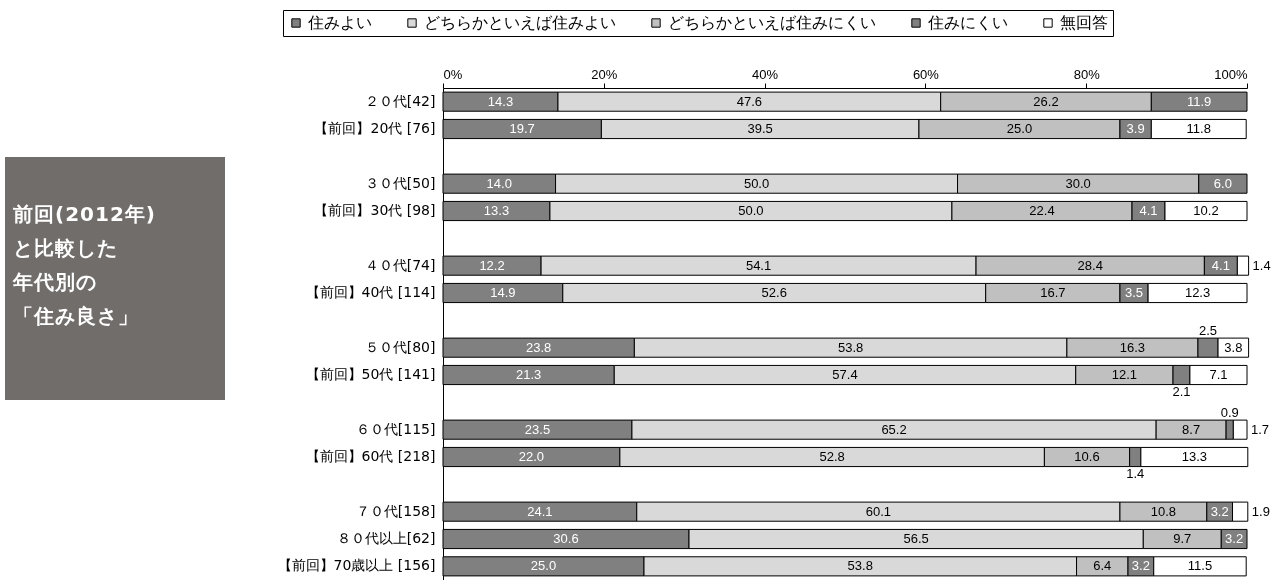 The image size is (1278, 581). What do you see at coordinates (400, 346) in the screenshot?
I see `y-tick-label: ５０代[80]` at bounding box center [400, 346].